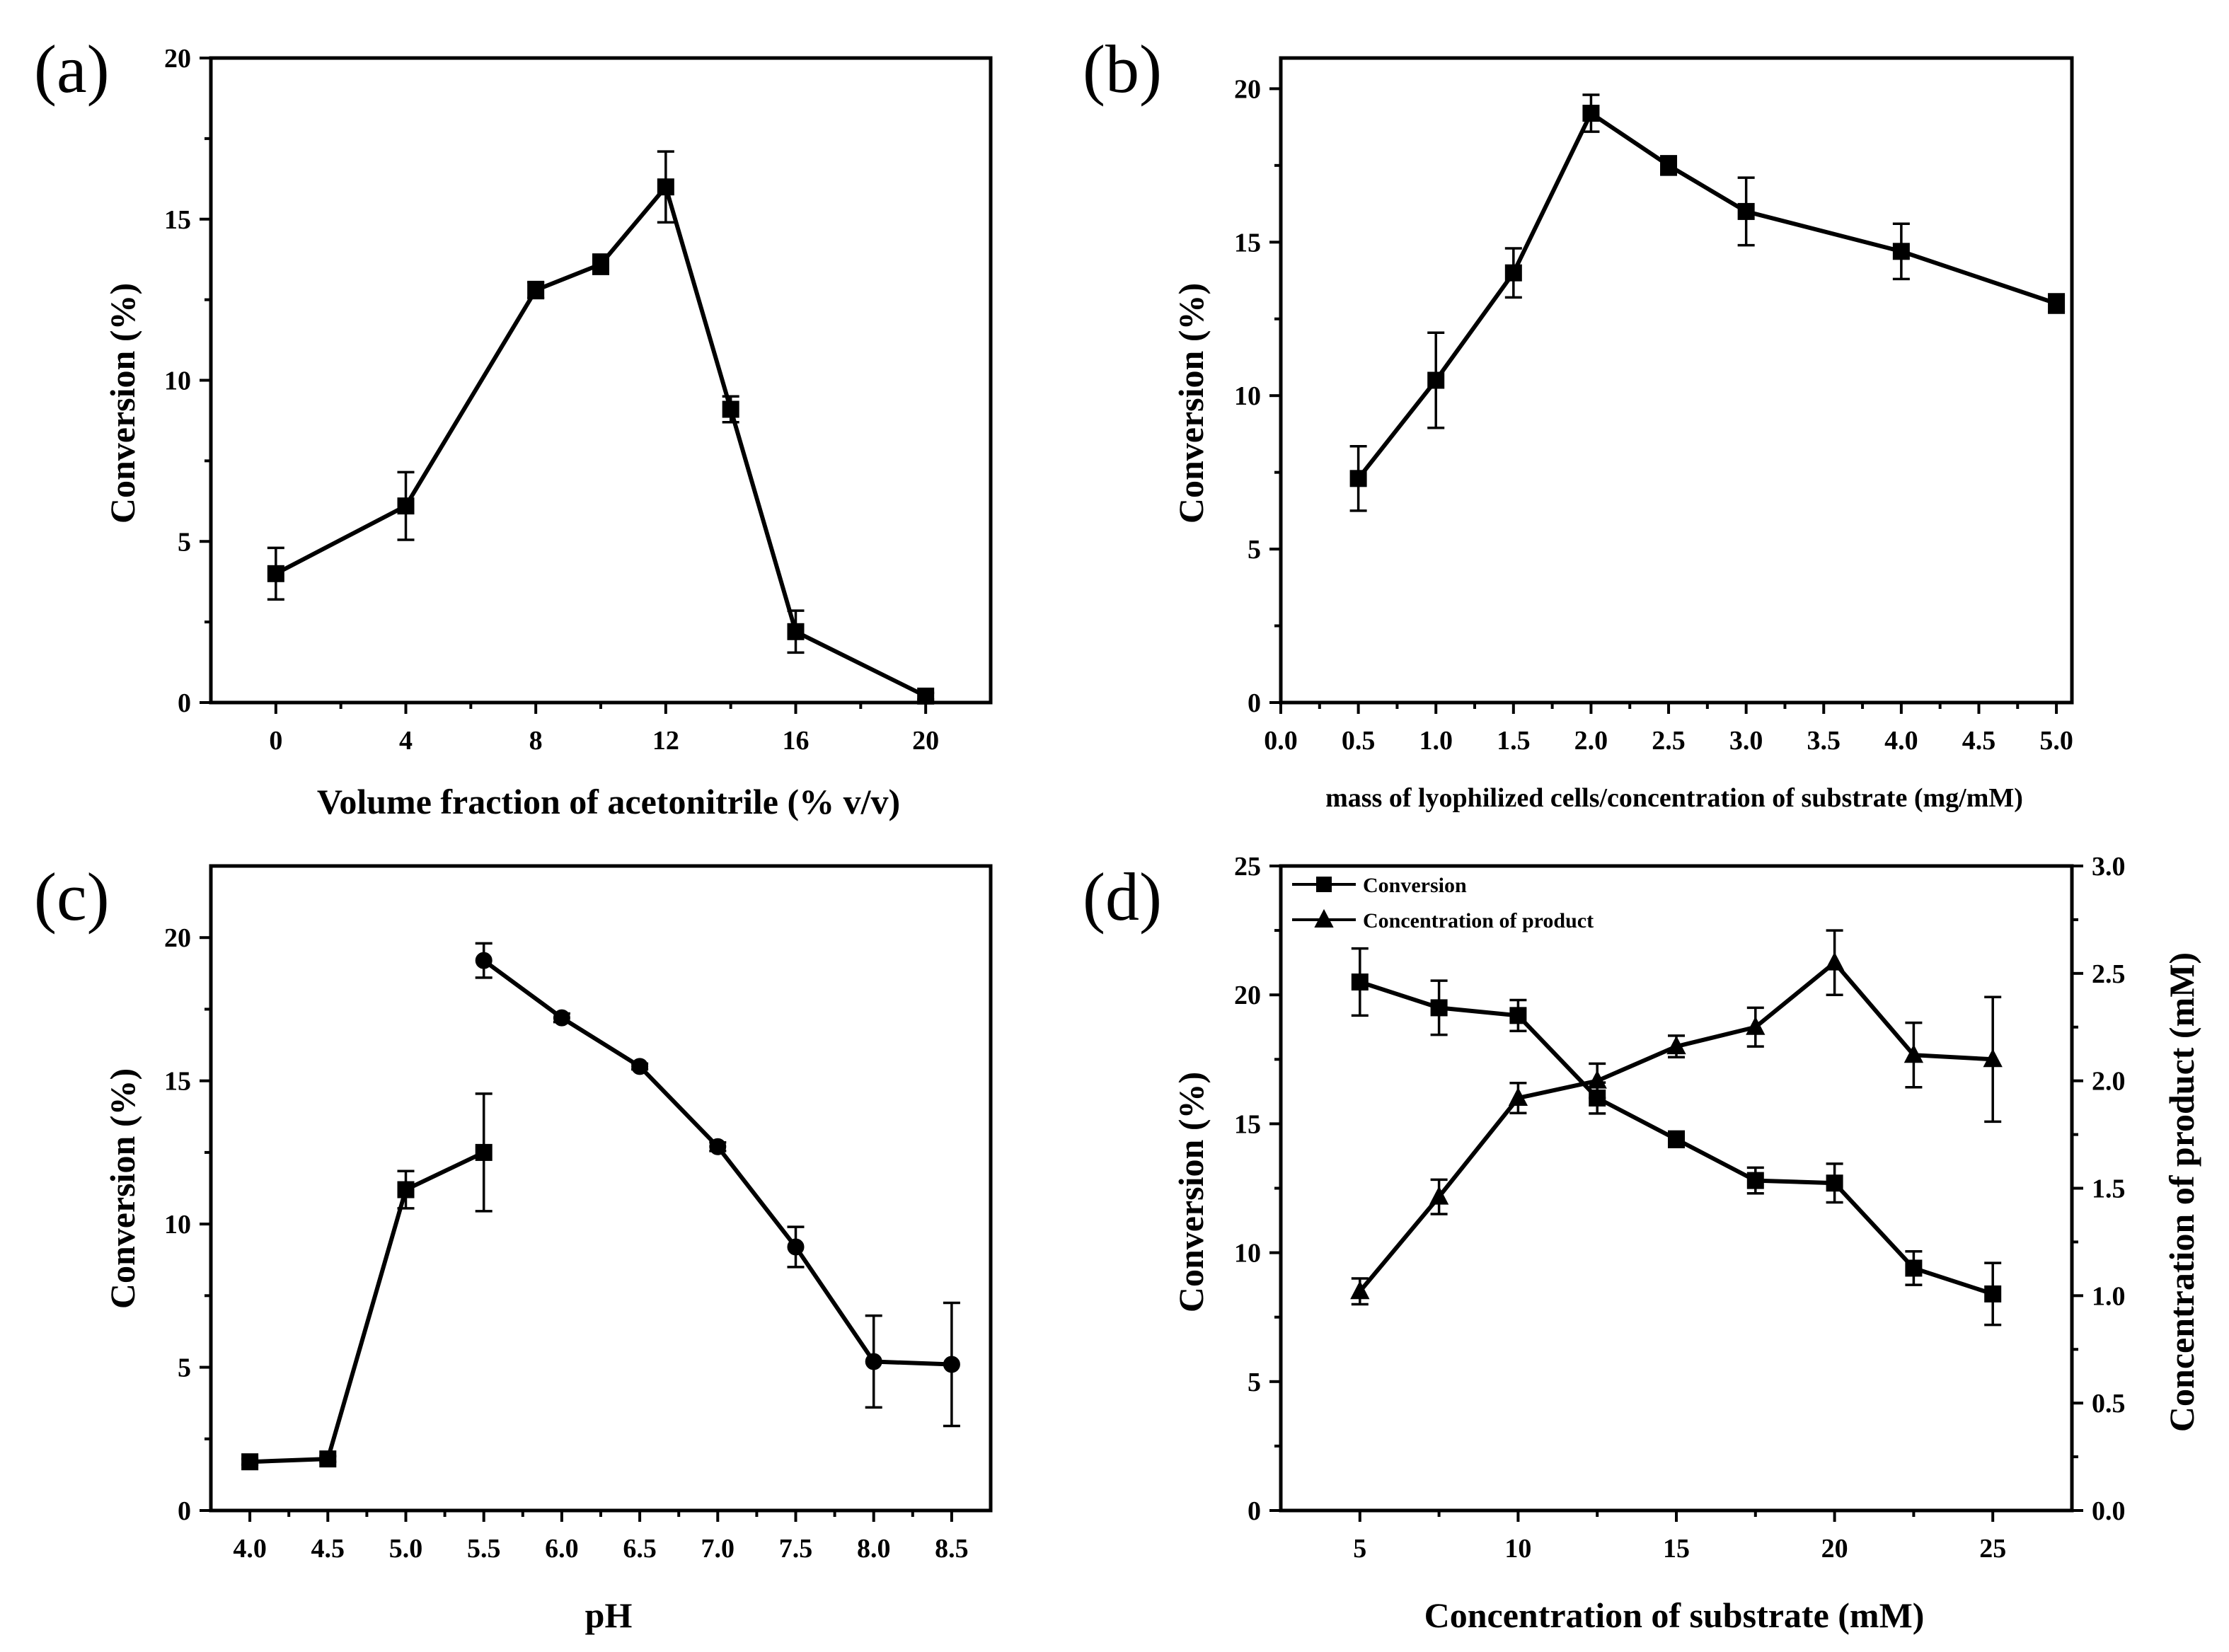  What do you see at coordinates (1443, 903) in the screenshot?
I see `panel-d-legend: Conversion Concentration of product` at bounding box center [1443, 903].